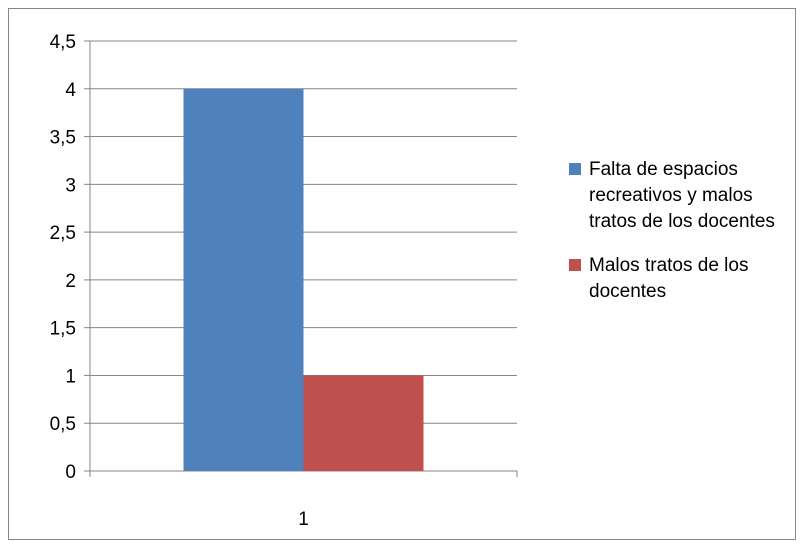  What do you see at coordinates (63, 233) in the screenshot?
I see `y-tick-label: 2,5` at bounding box center [63, 233].